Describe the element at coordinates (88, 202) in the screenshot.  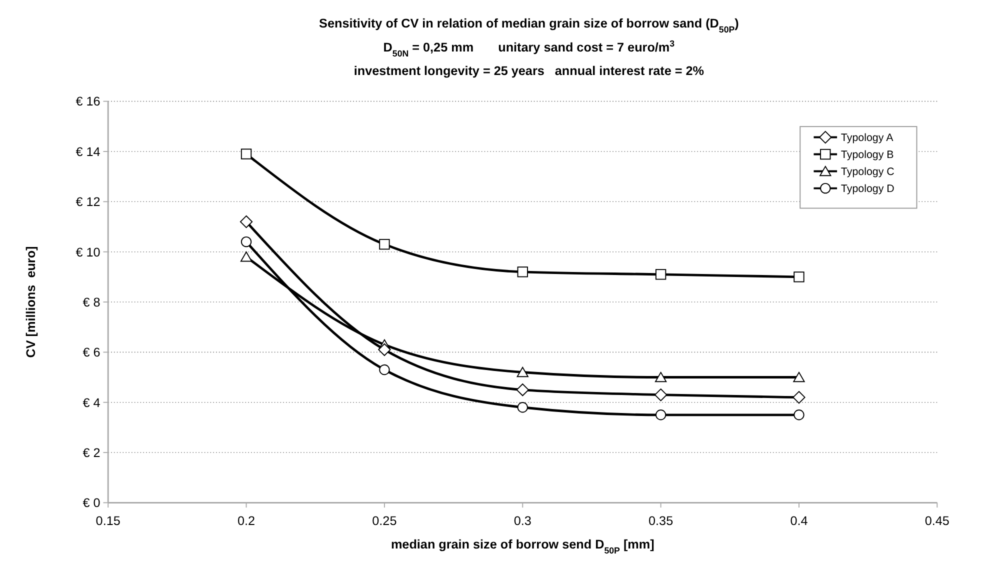
I see `y-tick-label: € 12` at that location.